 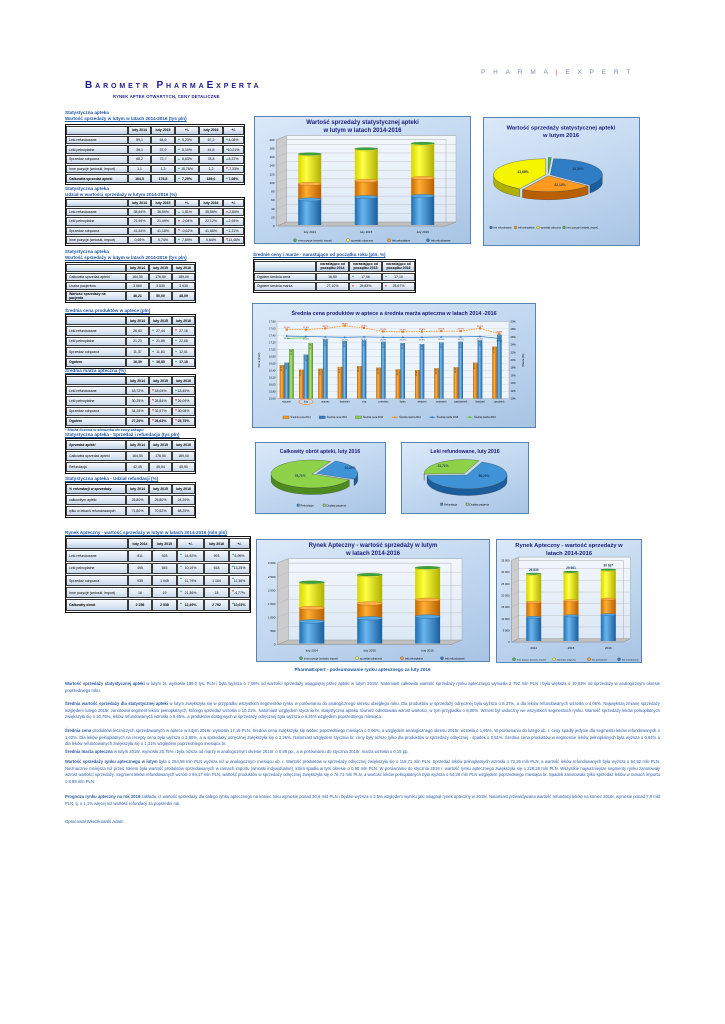 What do you see at coordinates (273, 209) in the screenshot?
I see `svg-text: 40` at bounding box center [273, 209].